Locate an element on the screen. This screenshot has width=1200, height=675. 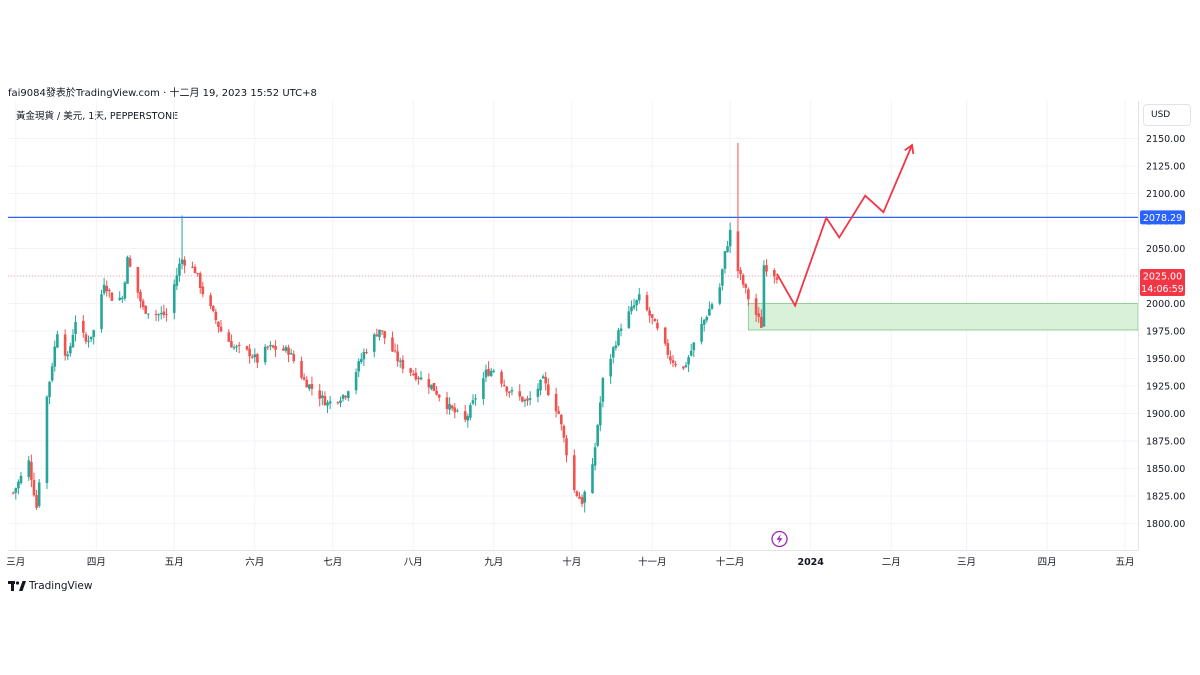
resistance-badge is located at coordinates (1162, 217).